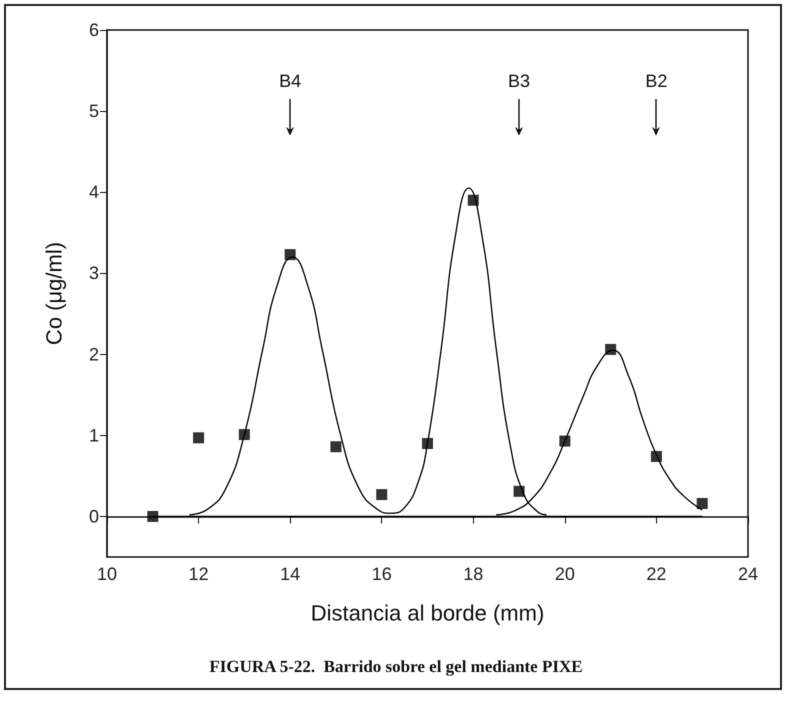  What do you see at coordinates (427, 613) in the screenshot?
I see `x-axis-title: Distancia al borde (mm)` at bounding box center [427, 613].